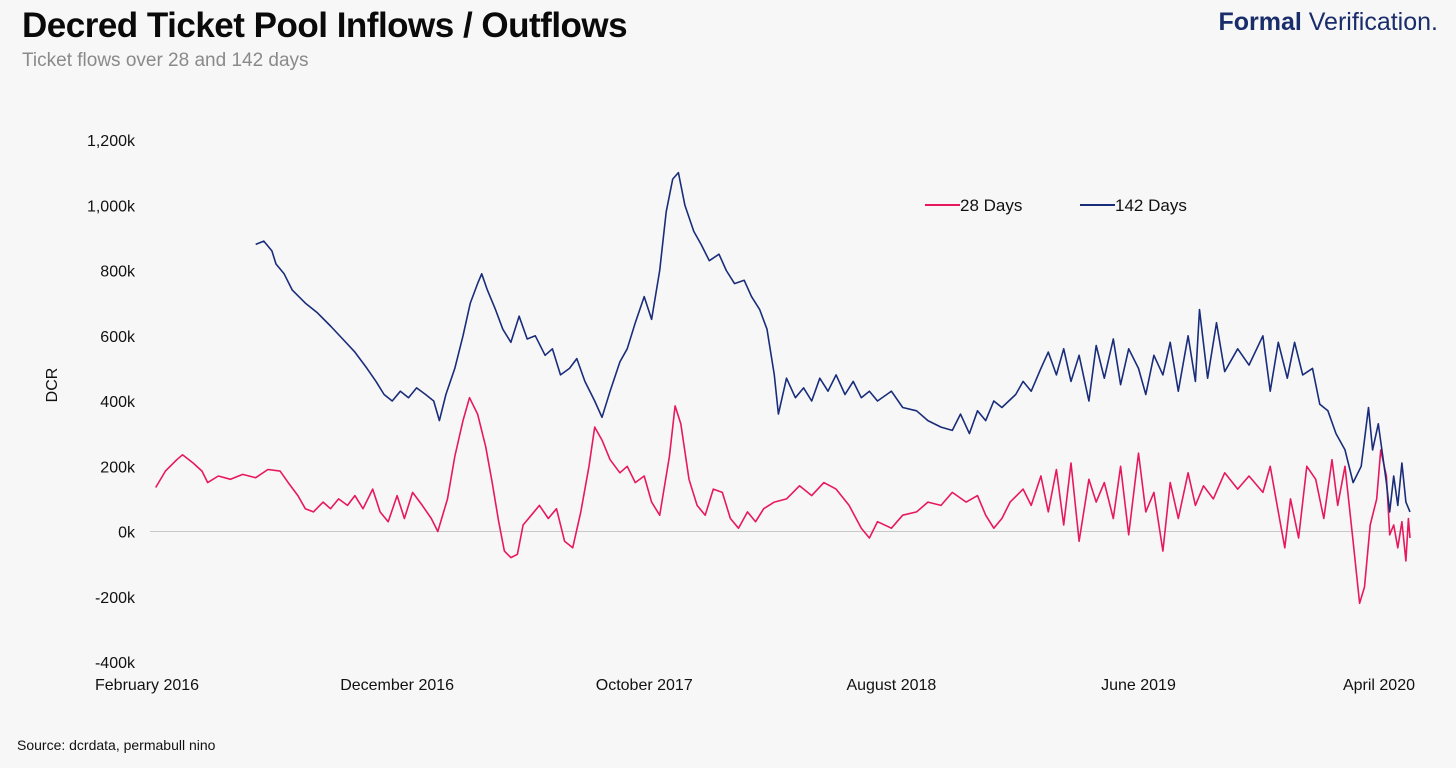 This screenshot has width=1456, height=768. I want to click on chart-title: Decred Ticket Pool Inflows / Outflows, so click(325, 25).